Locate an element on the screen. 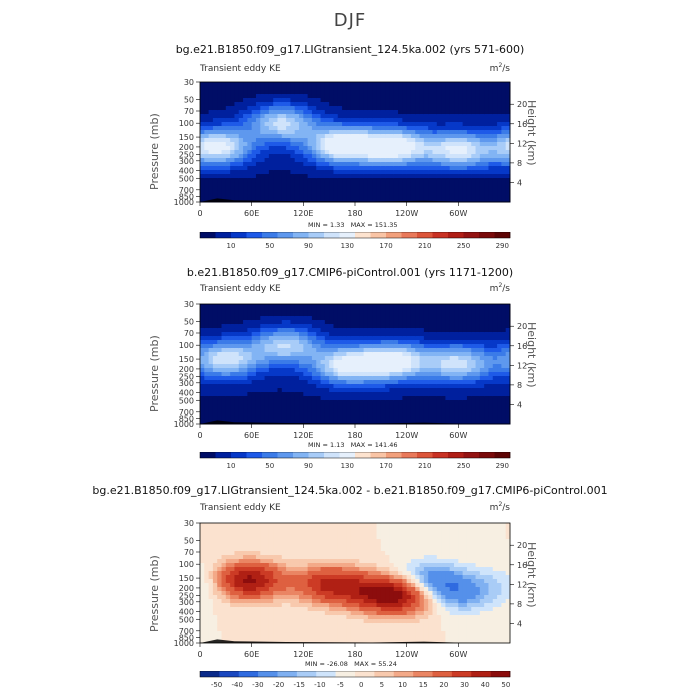  y-tick-label: 100 is located at coordinates (186, 345).